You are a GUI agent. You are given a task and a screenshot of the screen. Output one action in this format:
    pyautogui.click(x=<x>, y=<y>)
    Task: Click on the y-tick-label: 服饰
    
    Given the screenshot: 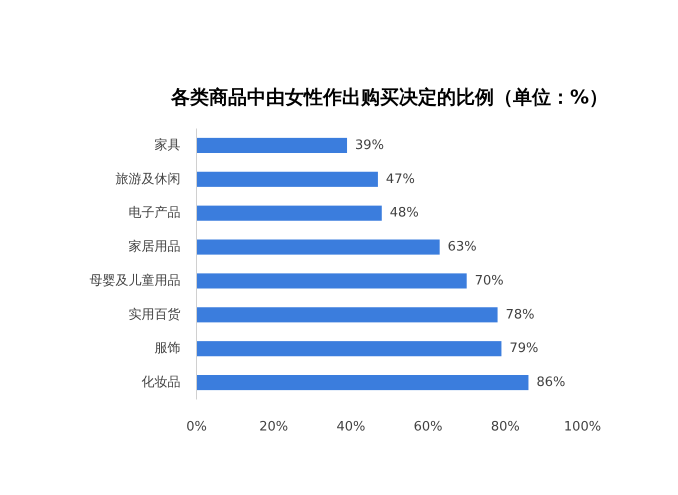 What is the action you would take?
    pyautogui.click(x=167, y=348)
    